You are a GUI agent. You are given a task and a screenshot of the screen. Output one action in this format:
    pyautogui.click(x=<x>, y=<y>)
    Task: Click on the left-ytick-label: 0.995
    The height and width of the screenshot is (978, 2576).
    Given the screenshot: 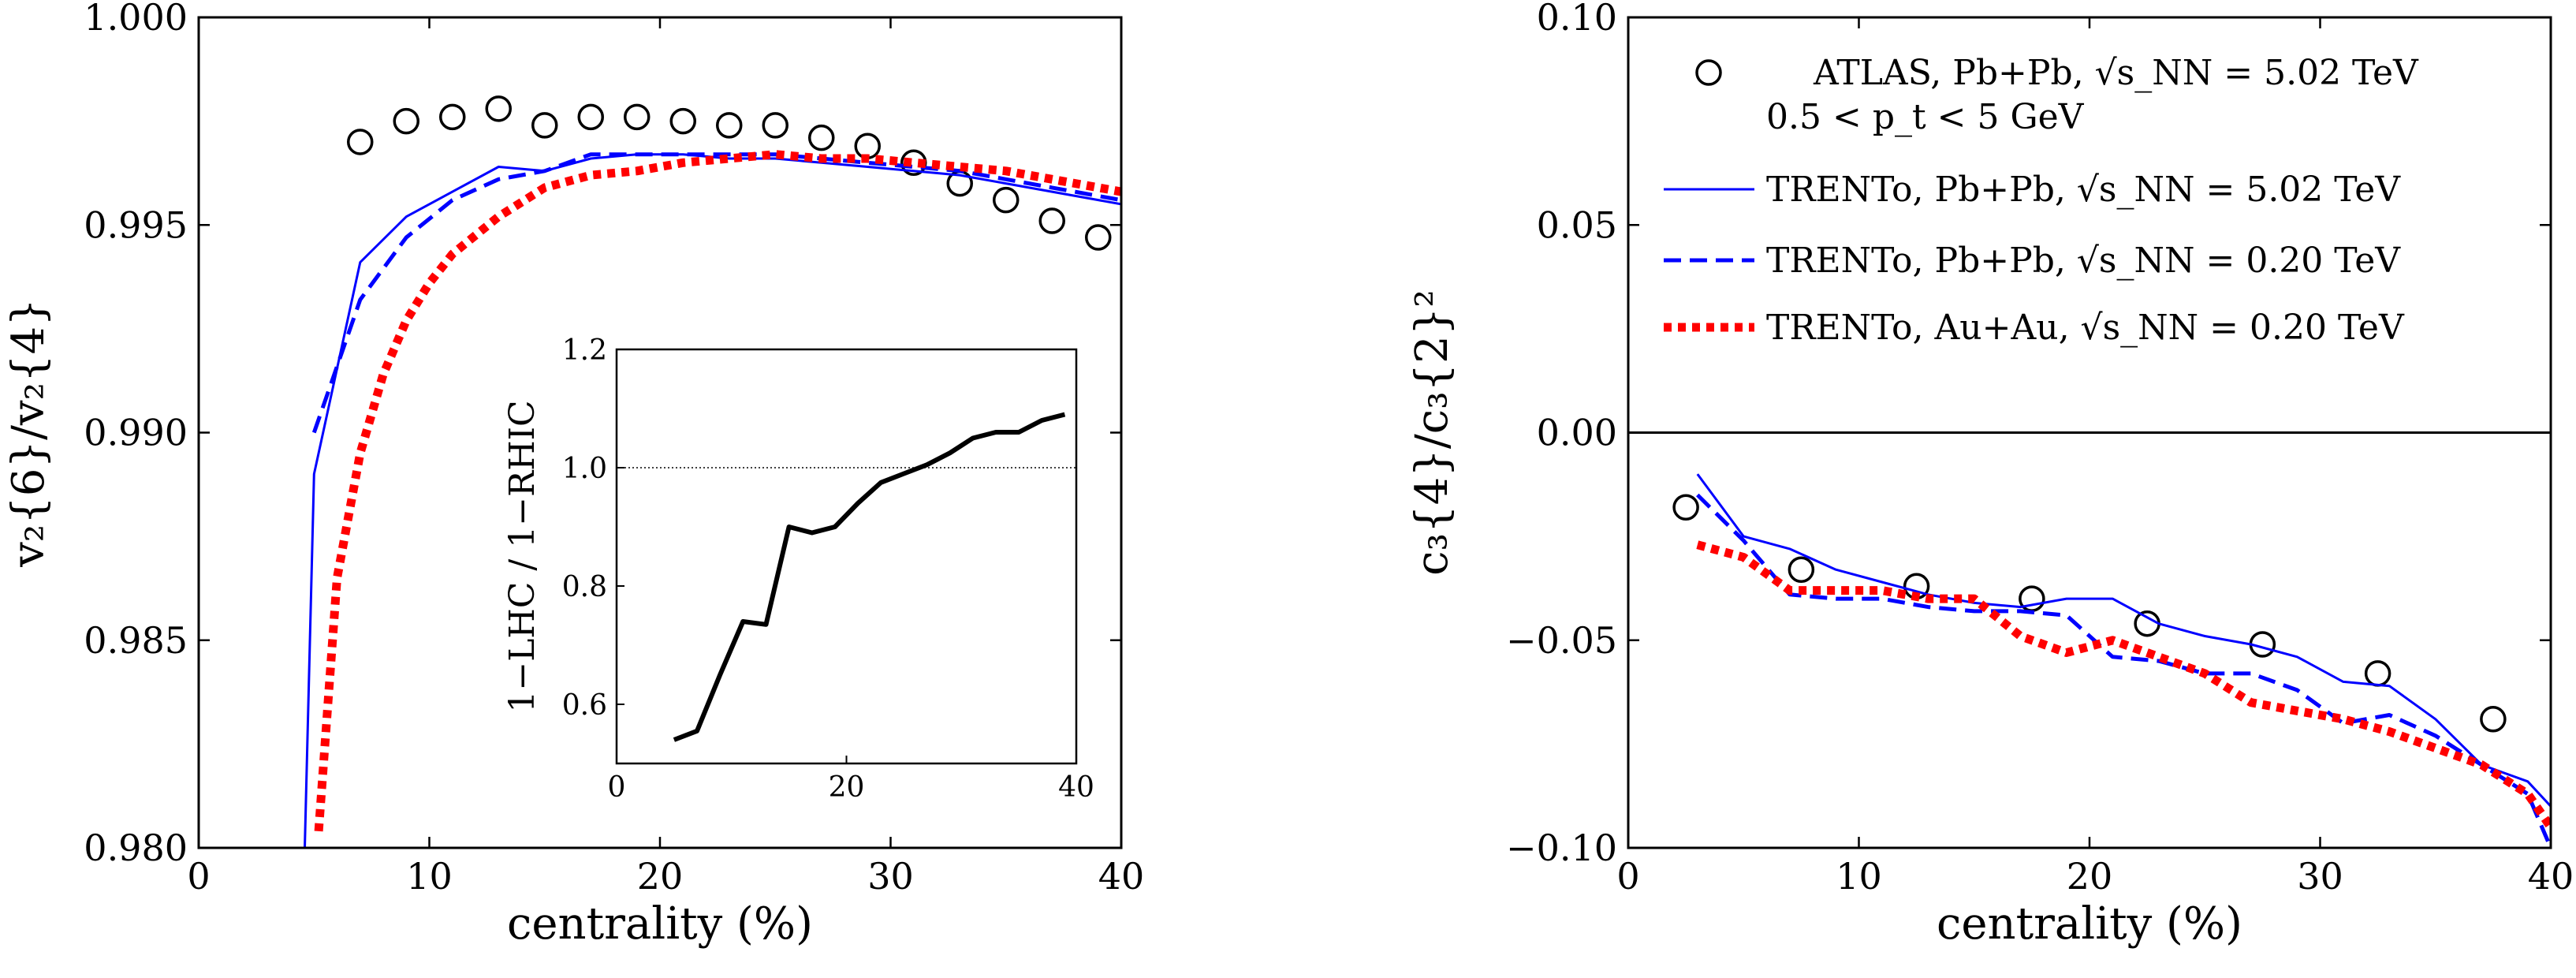 What is the action you would take?
    pyautogui.click(x=136, y=224)
    